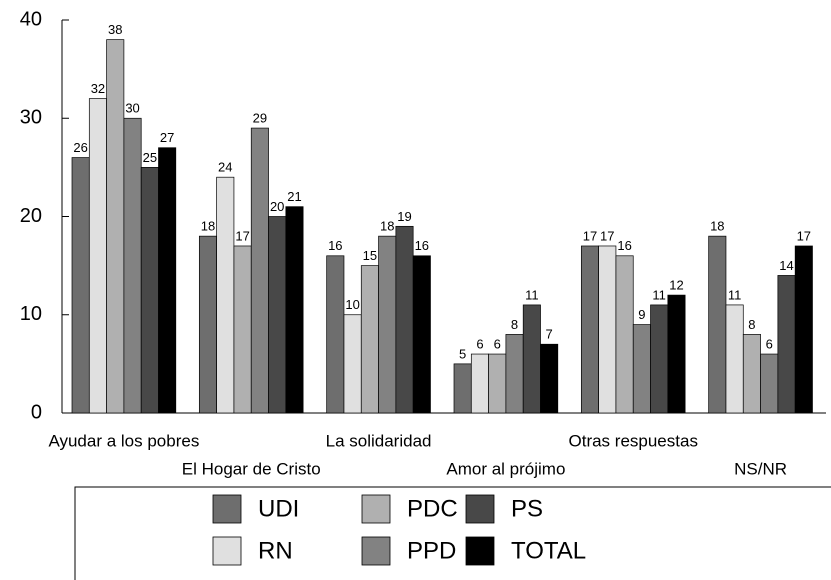 The width and height of the screenshot is (831, 580). What do you see at coordinates (277, 206) in the screenshot?
I see `data-label: 20` at bounding box center [277, 206].